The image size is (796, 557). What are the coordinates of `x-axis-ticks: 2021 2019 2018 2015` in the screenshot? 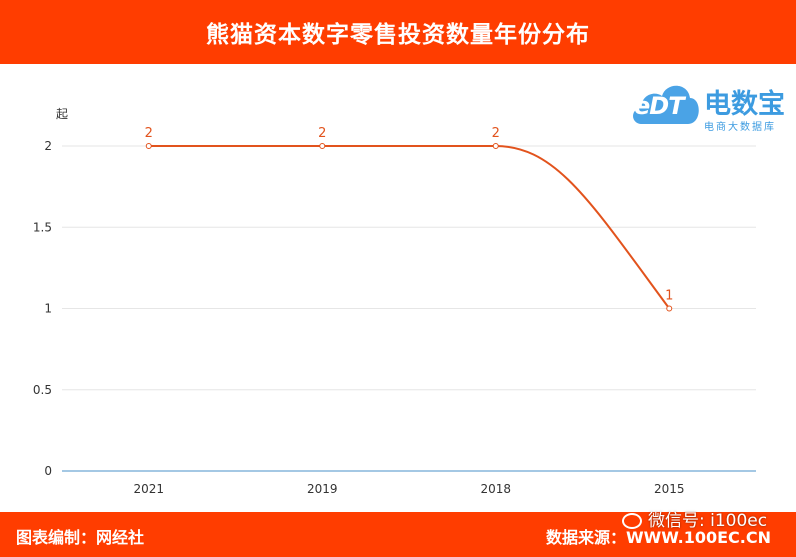 It's located at (408, 489).